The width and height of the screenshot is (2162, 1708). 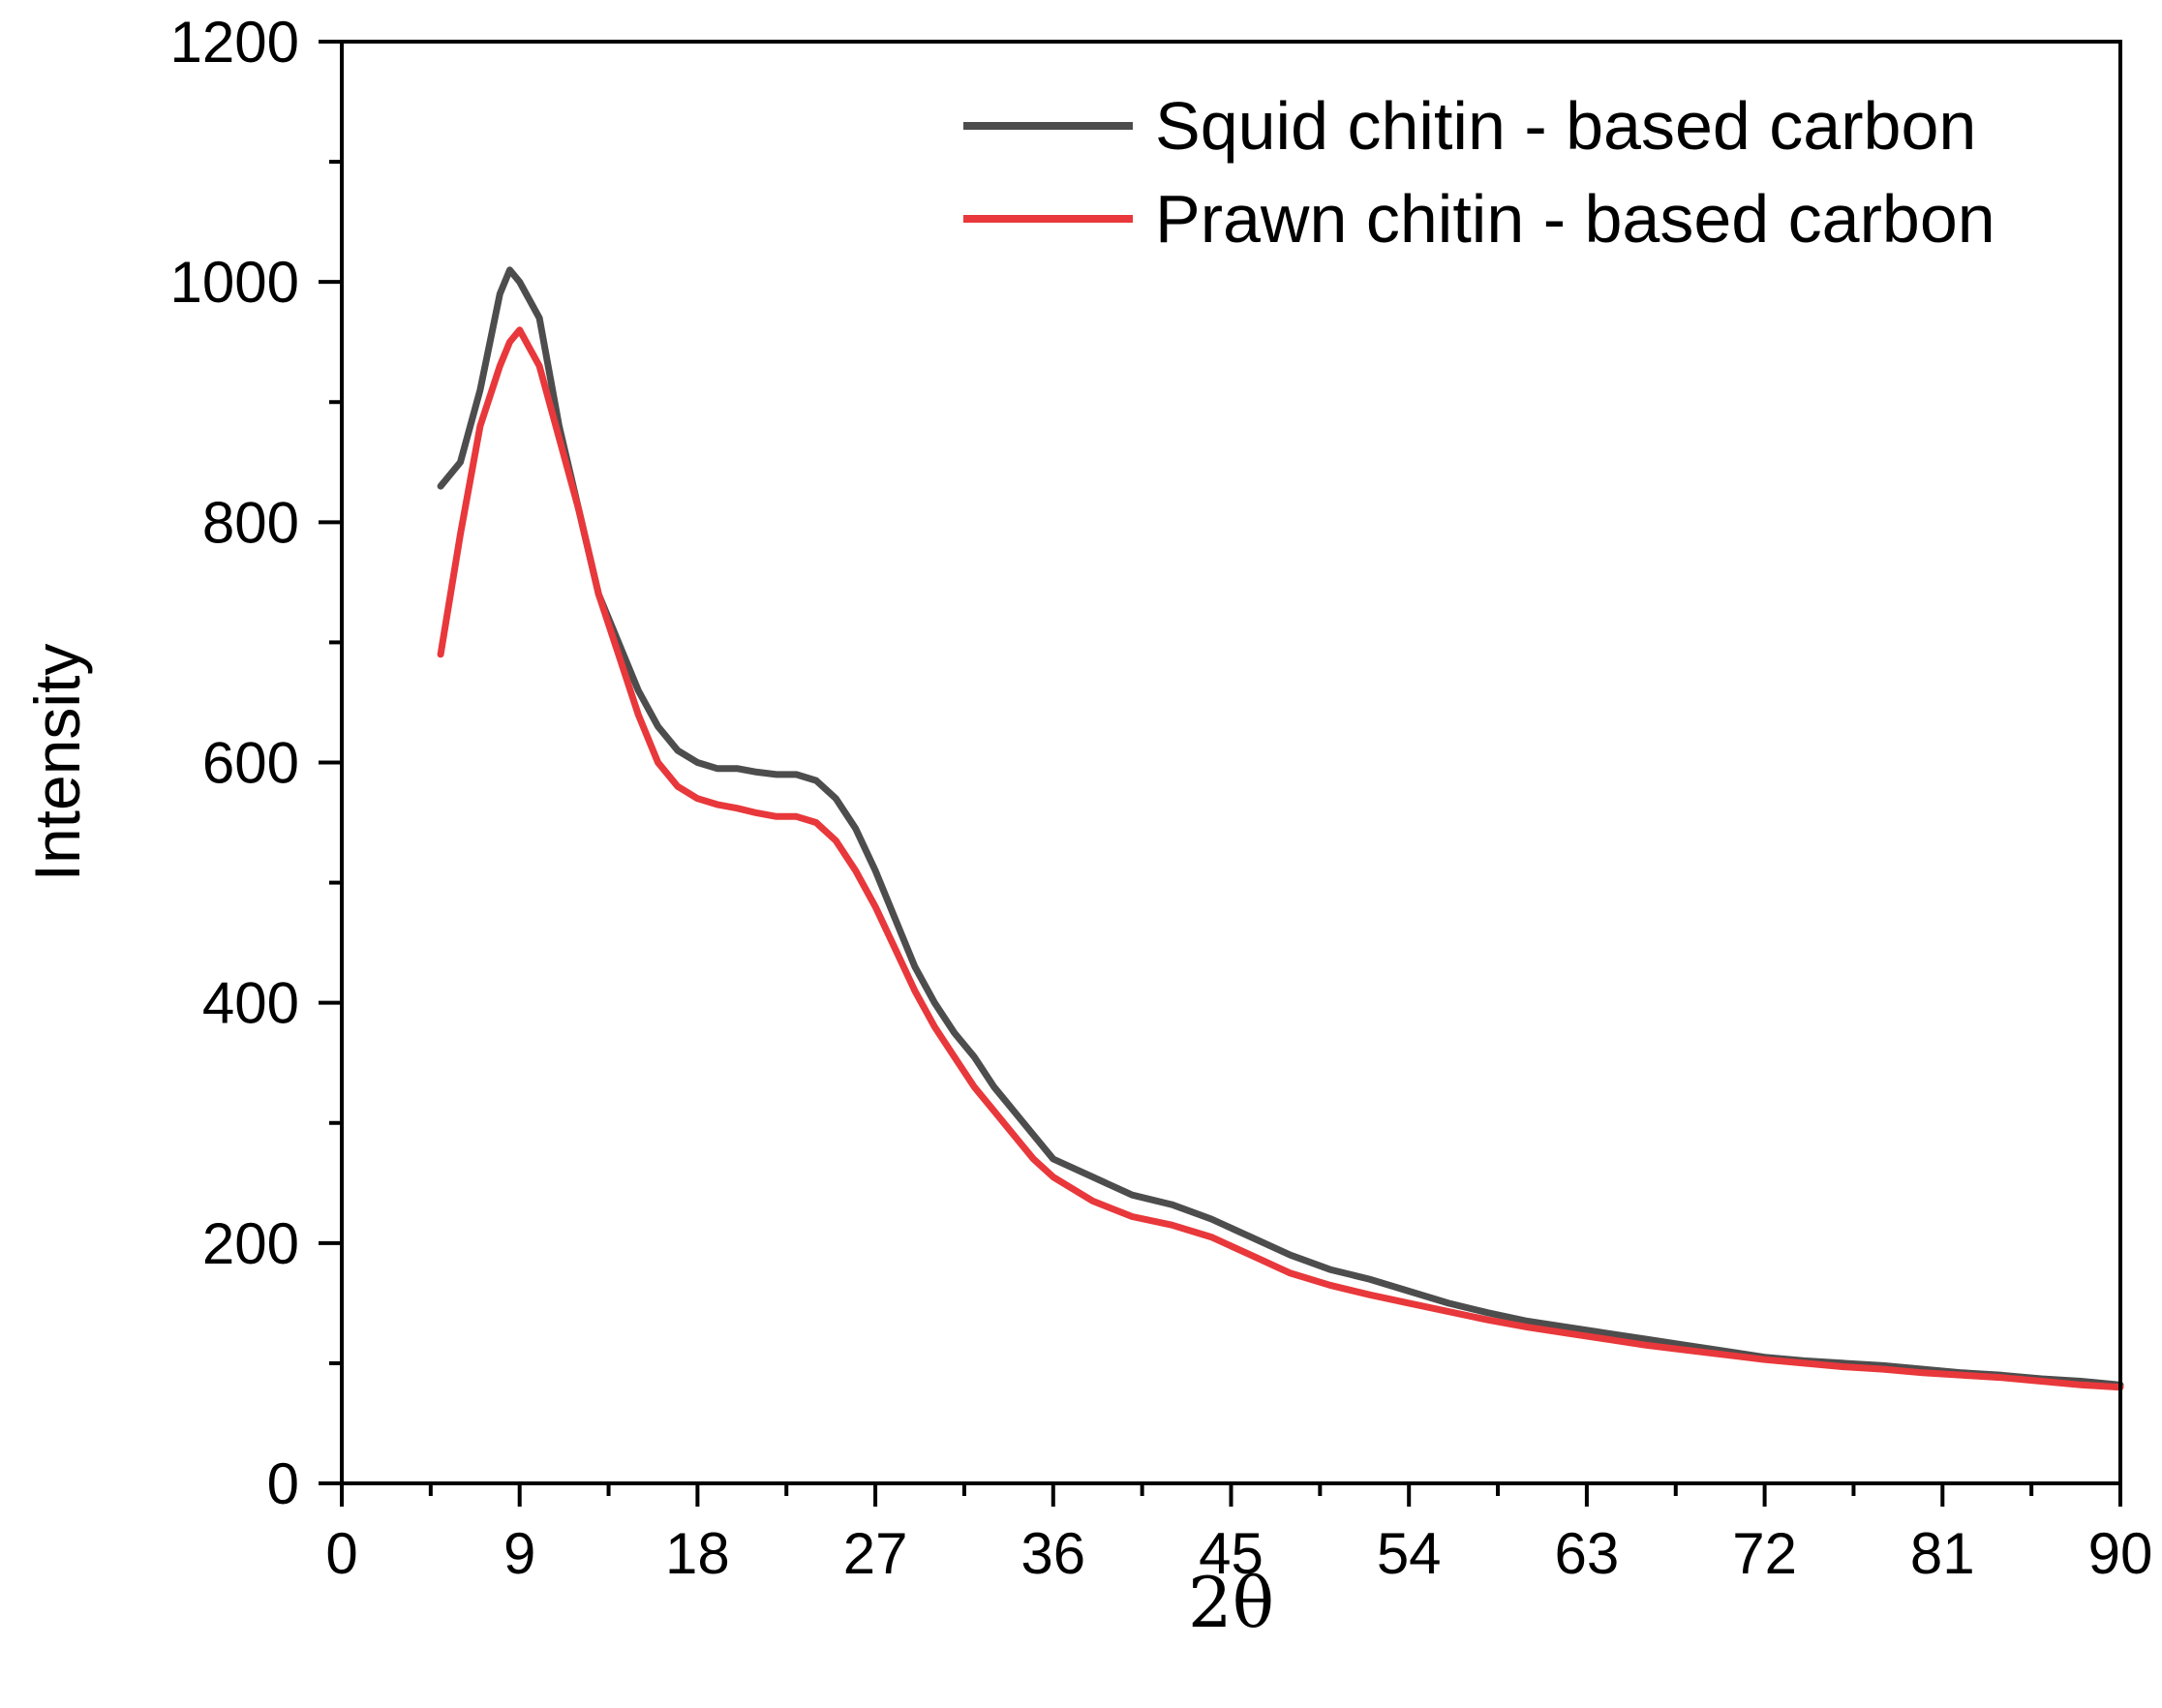 I want to click on y-tick-label: 800, so click(x=250, y=522).